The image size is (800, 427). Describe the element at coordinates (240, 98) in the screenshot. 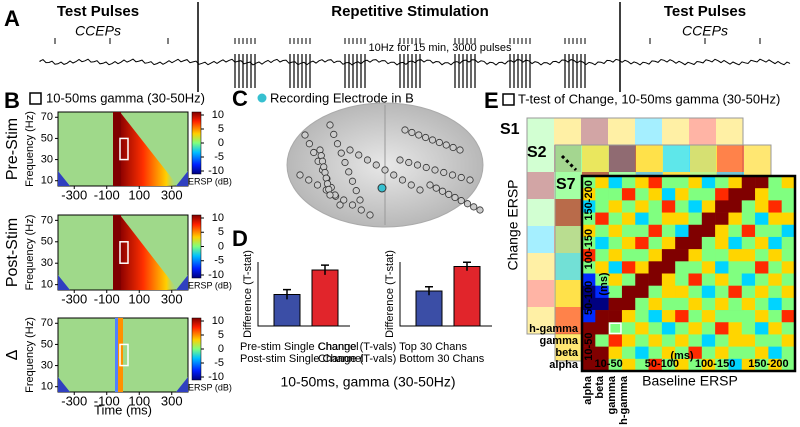

I see `panel-letter: C` at that location.